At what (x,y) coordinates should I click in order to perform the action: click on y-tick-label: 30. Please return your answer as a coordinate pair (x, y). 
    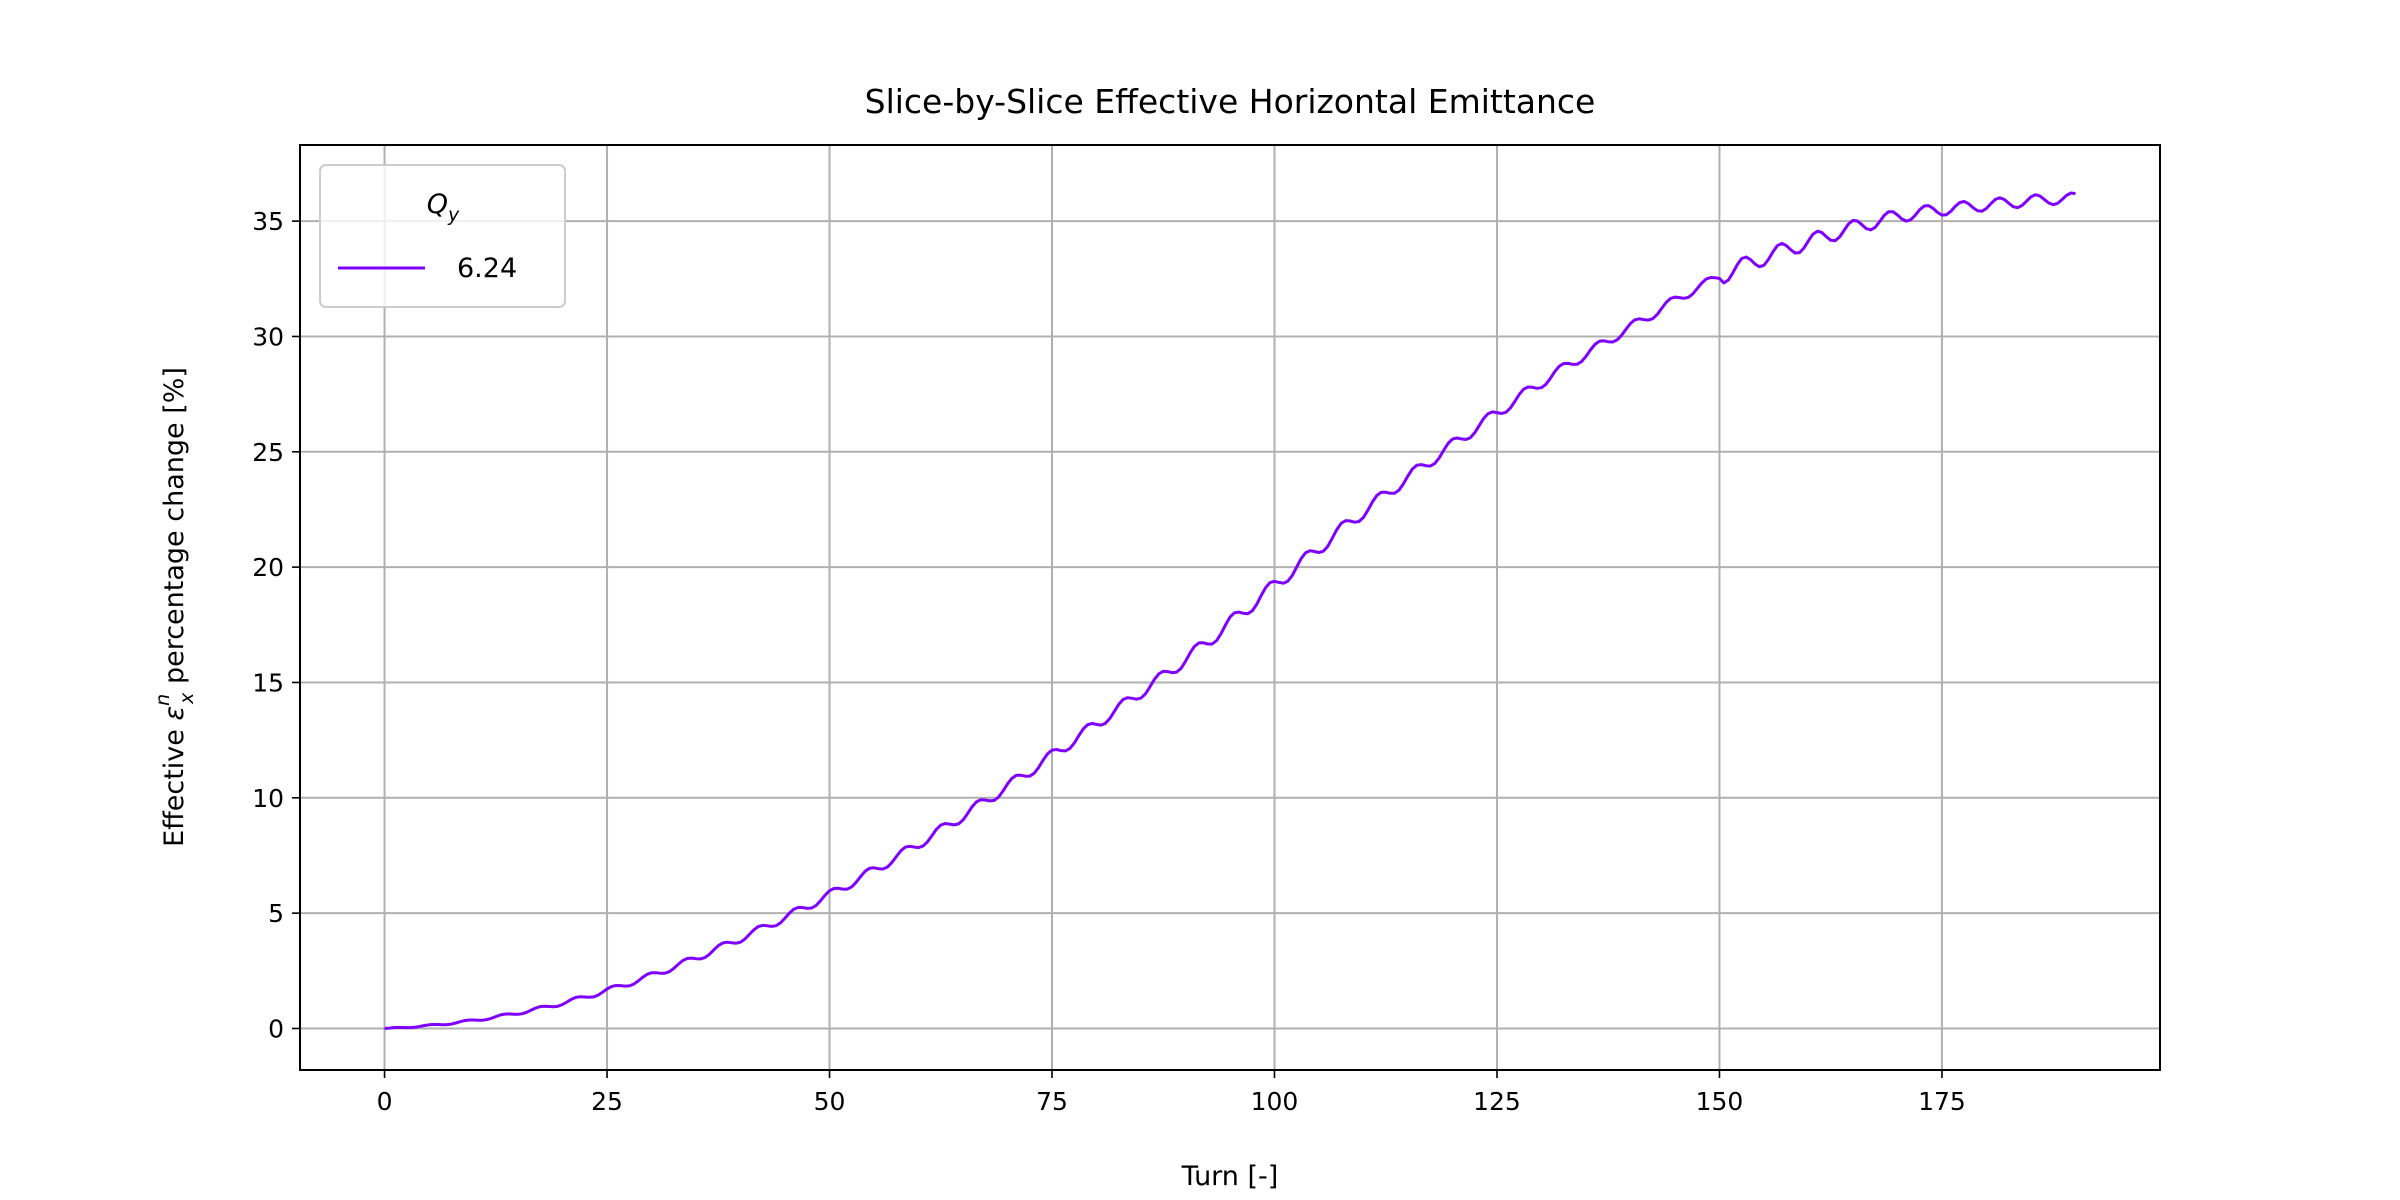
    Looking at the image, I should click on (268, 336).